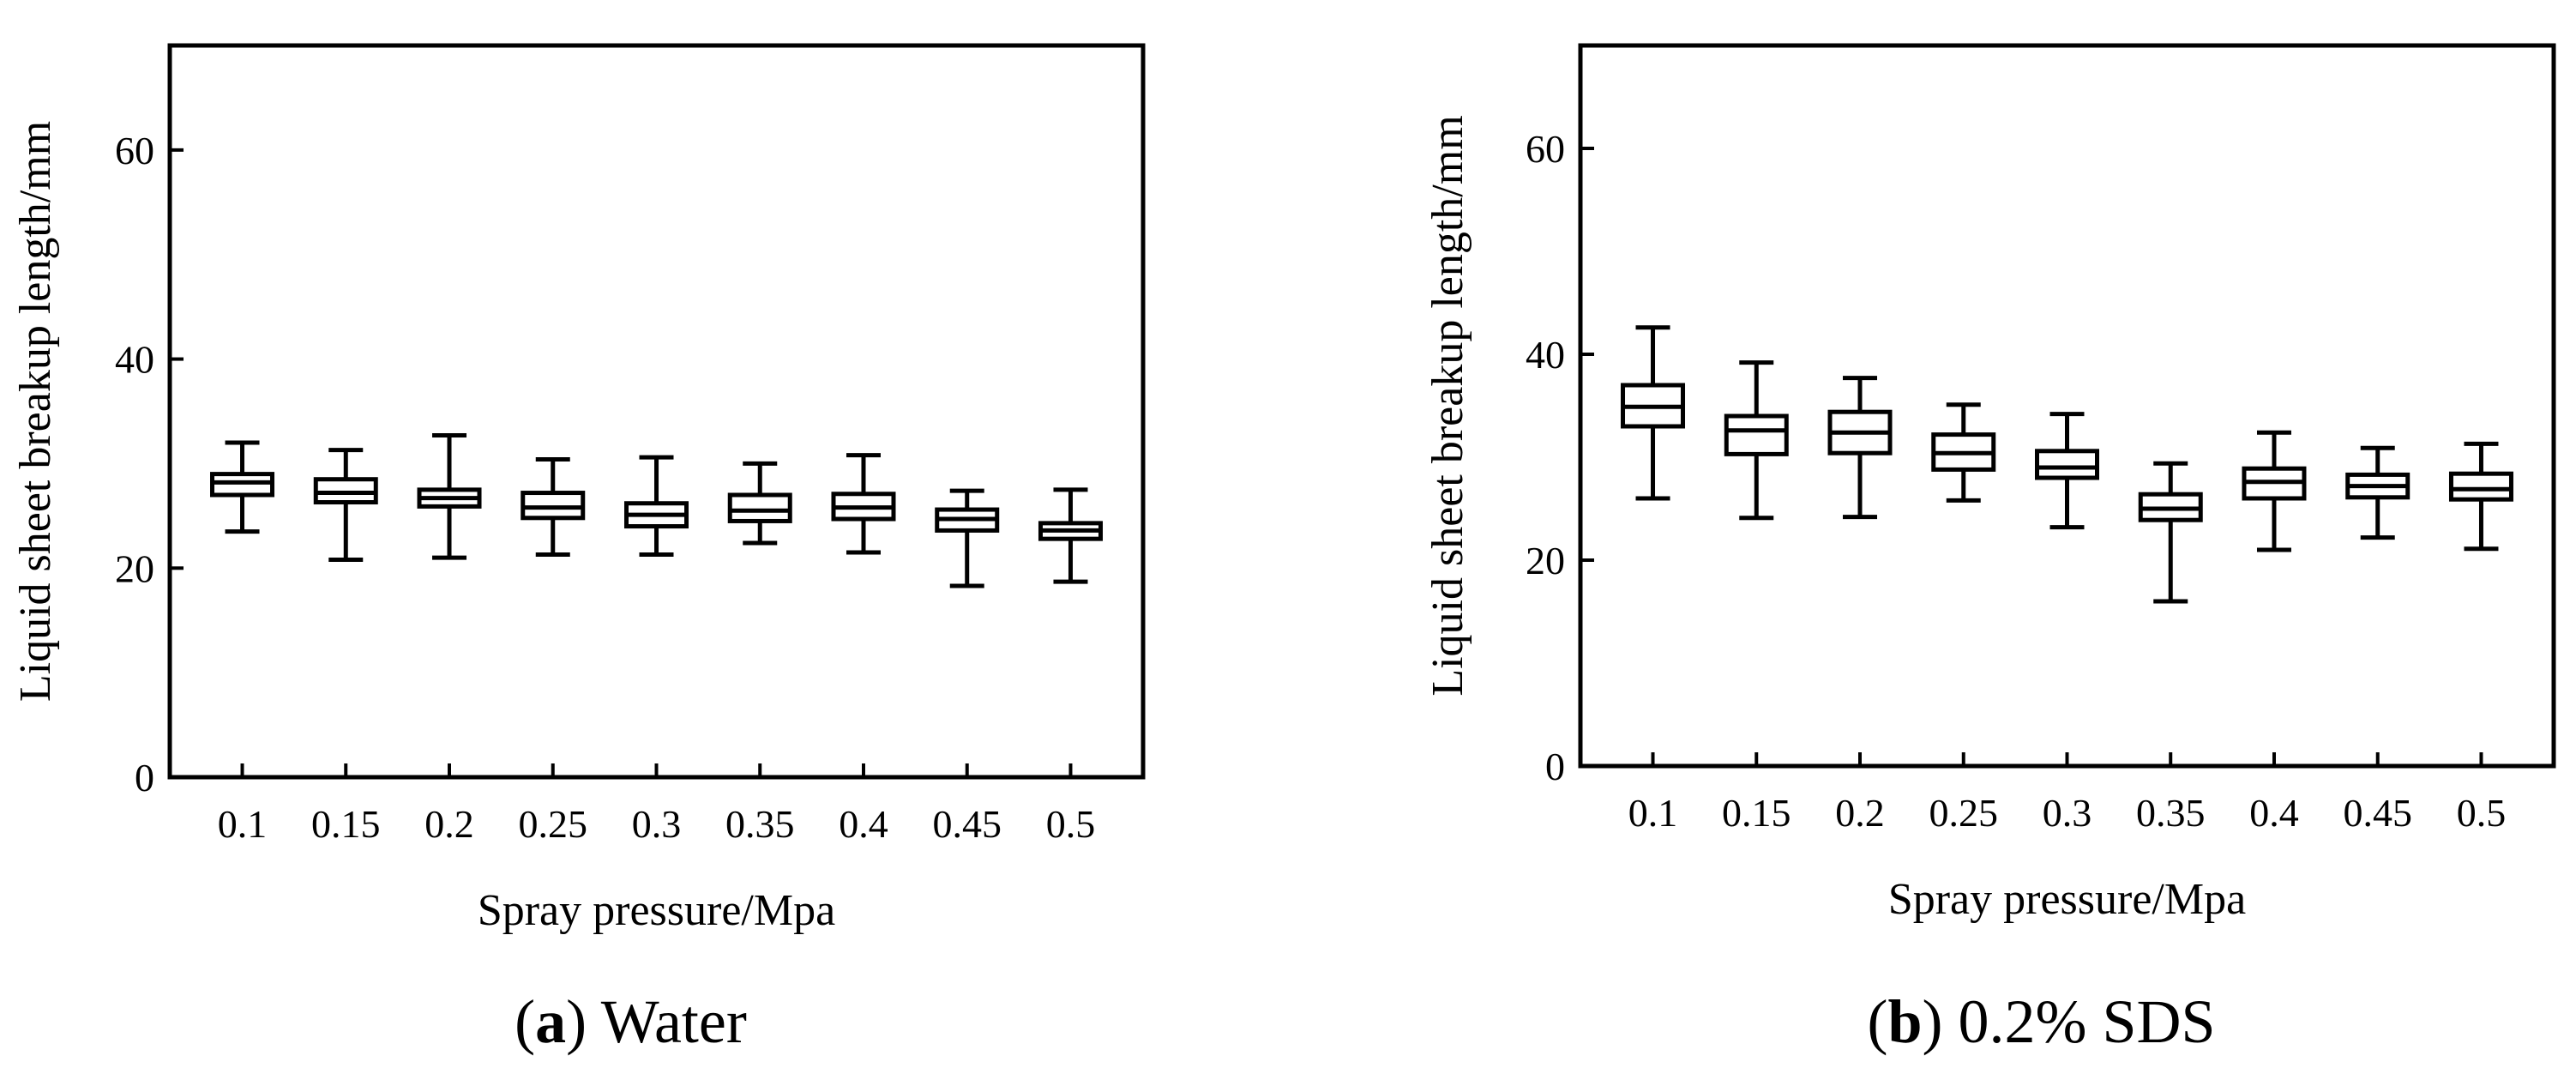  I want to click on caption-text: Water, so click(674, 1021).